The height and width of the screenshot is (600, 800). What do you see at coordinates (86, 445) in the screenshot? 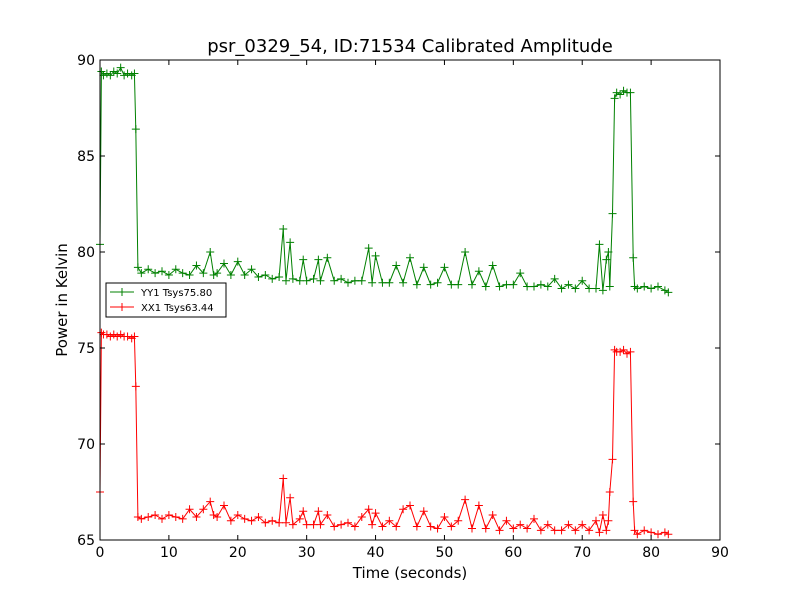
I see `y-tick-label: 70` at bounding box center [86, 445].